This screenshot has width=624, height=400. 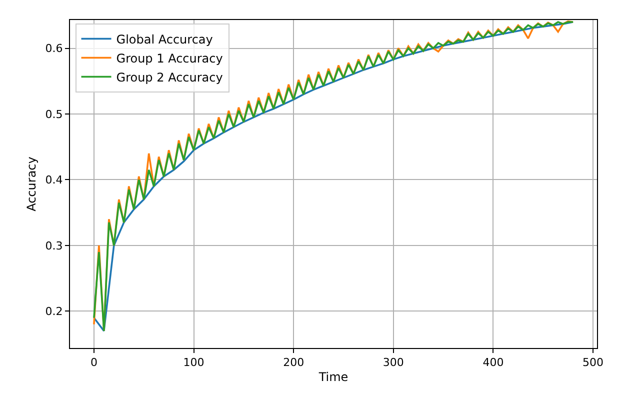 What do you see at coordinates (293, 363) in the screenshot?
I see `x-tick-label: 200` at bounding box center [293, 363].